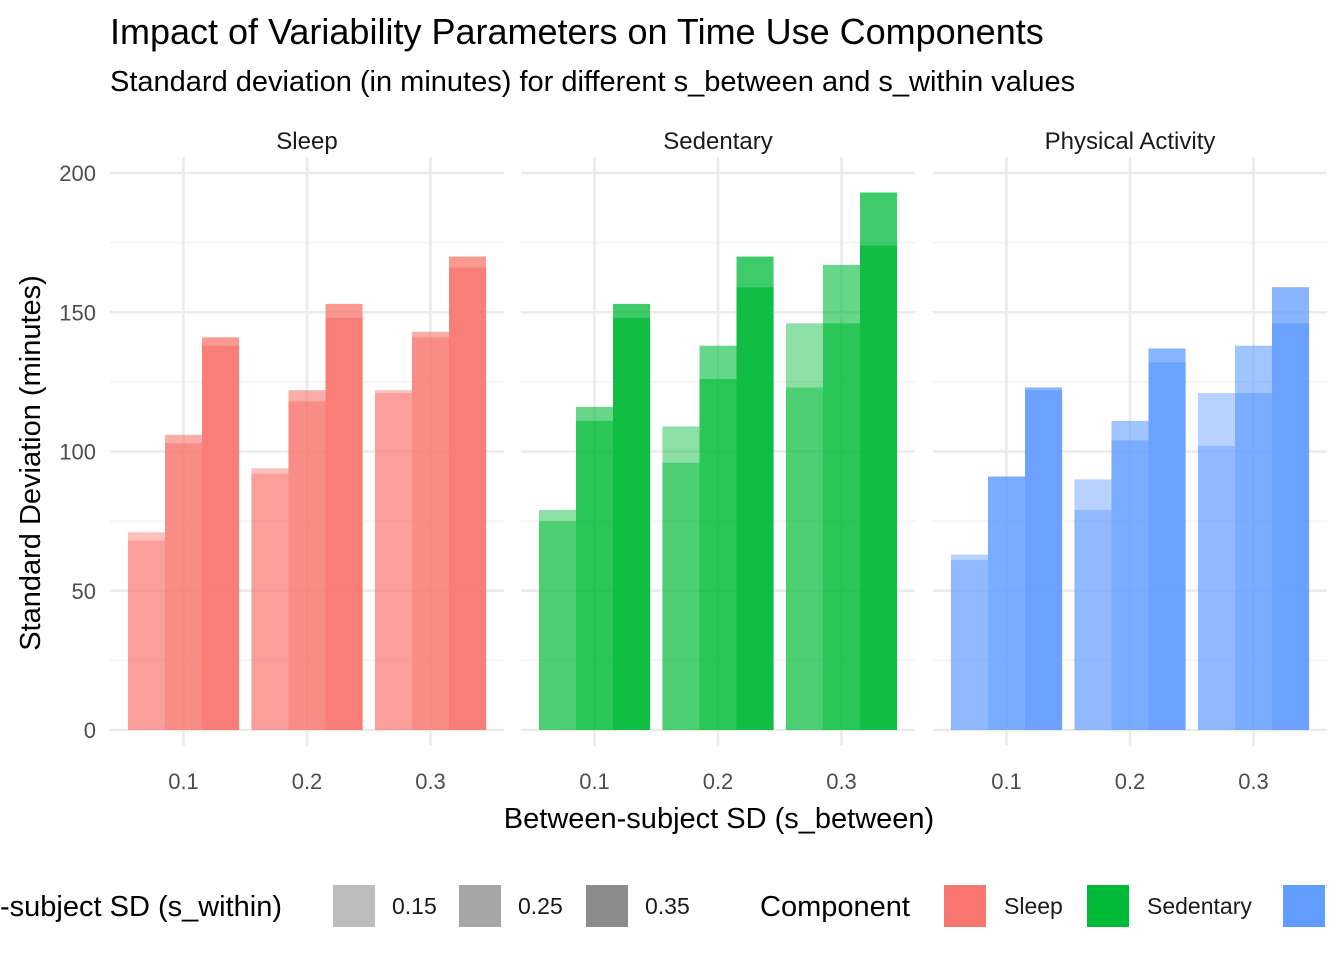 The width and height of the screenshot is (1344, 960). I want to click on legend-label-s-within: 0.25, so click(540, 906).